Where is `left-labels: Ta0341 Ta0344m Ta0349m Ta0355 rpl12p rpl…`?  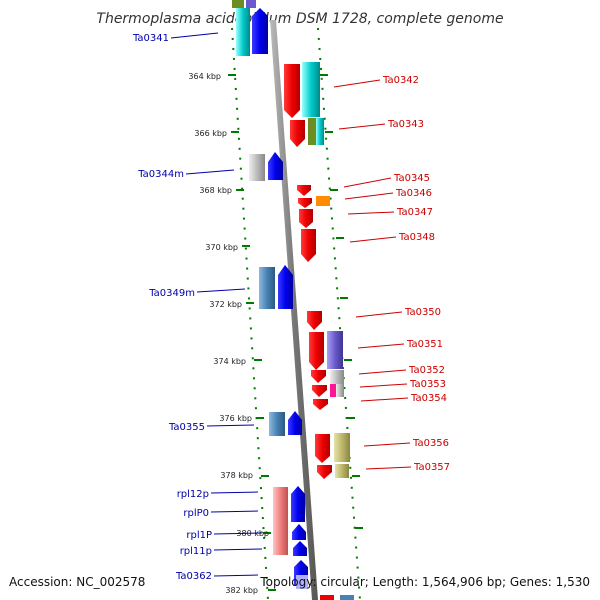 left-labels: Ta0341 Ta0344m Ta0349m Ta0355 rpl12p rpl… is located at coordinates (172, 307).